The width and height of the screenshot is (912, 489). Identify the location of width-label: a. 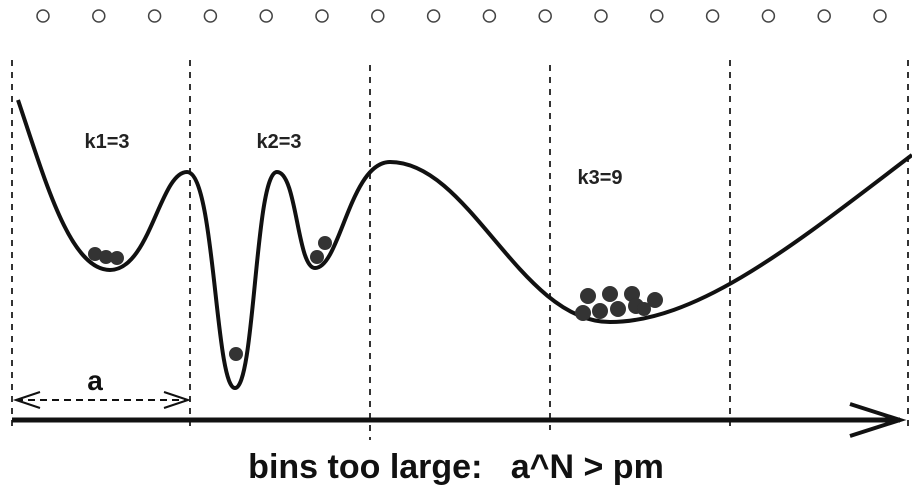
(95, 380).